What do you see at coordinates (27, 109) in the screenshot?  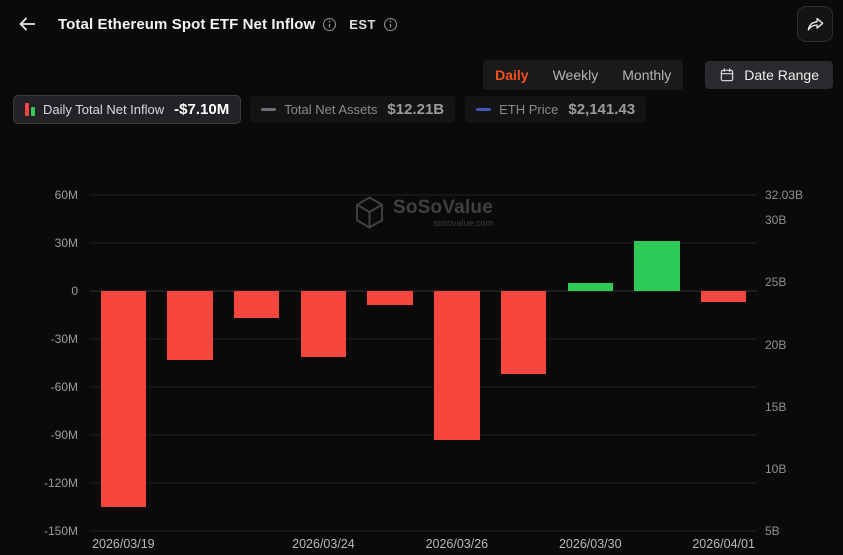 I see `red-bar-glyph` at bounding box center [27, 109].